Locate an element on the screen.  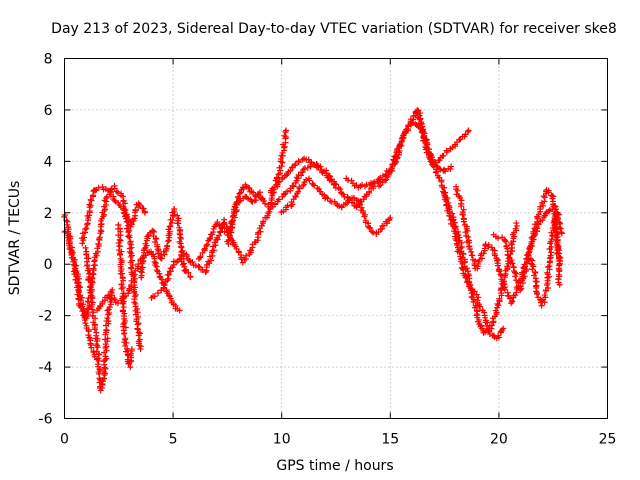
y-tick-label: 8 is located at coordinates (48, 60).